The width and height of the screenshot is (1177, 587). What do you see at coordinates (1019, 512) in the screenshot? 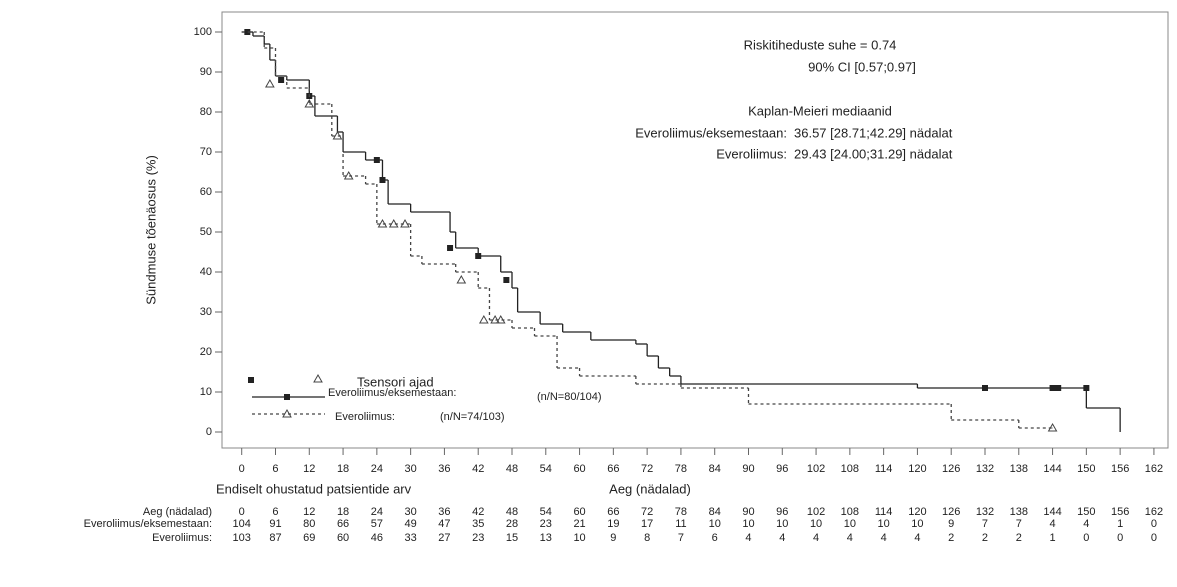
I see `risk-time: 138` at bounding box center [1019, 512].